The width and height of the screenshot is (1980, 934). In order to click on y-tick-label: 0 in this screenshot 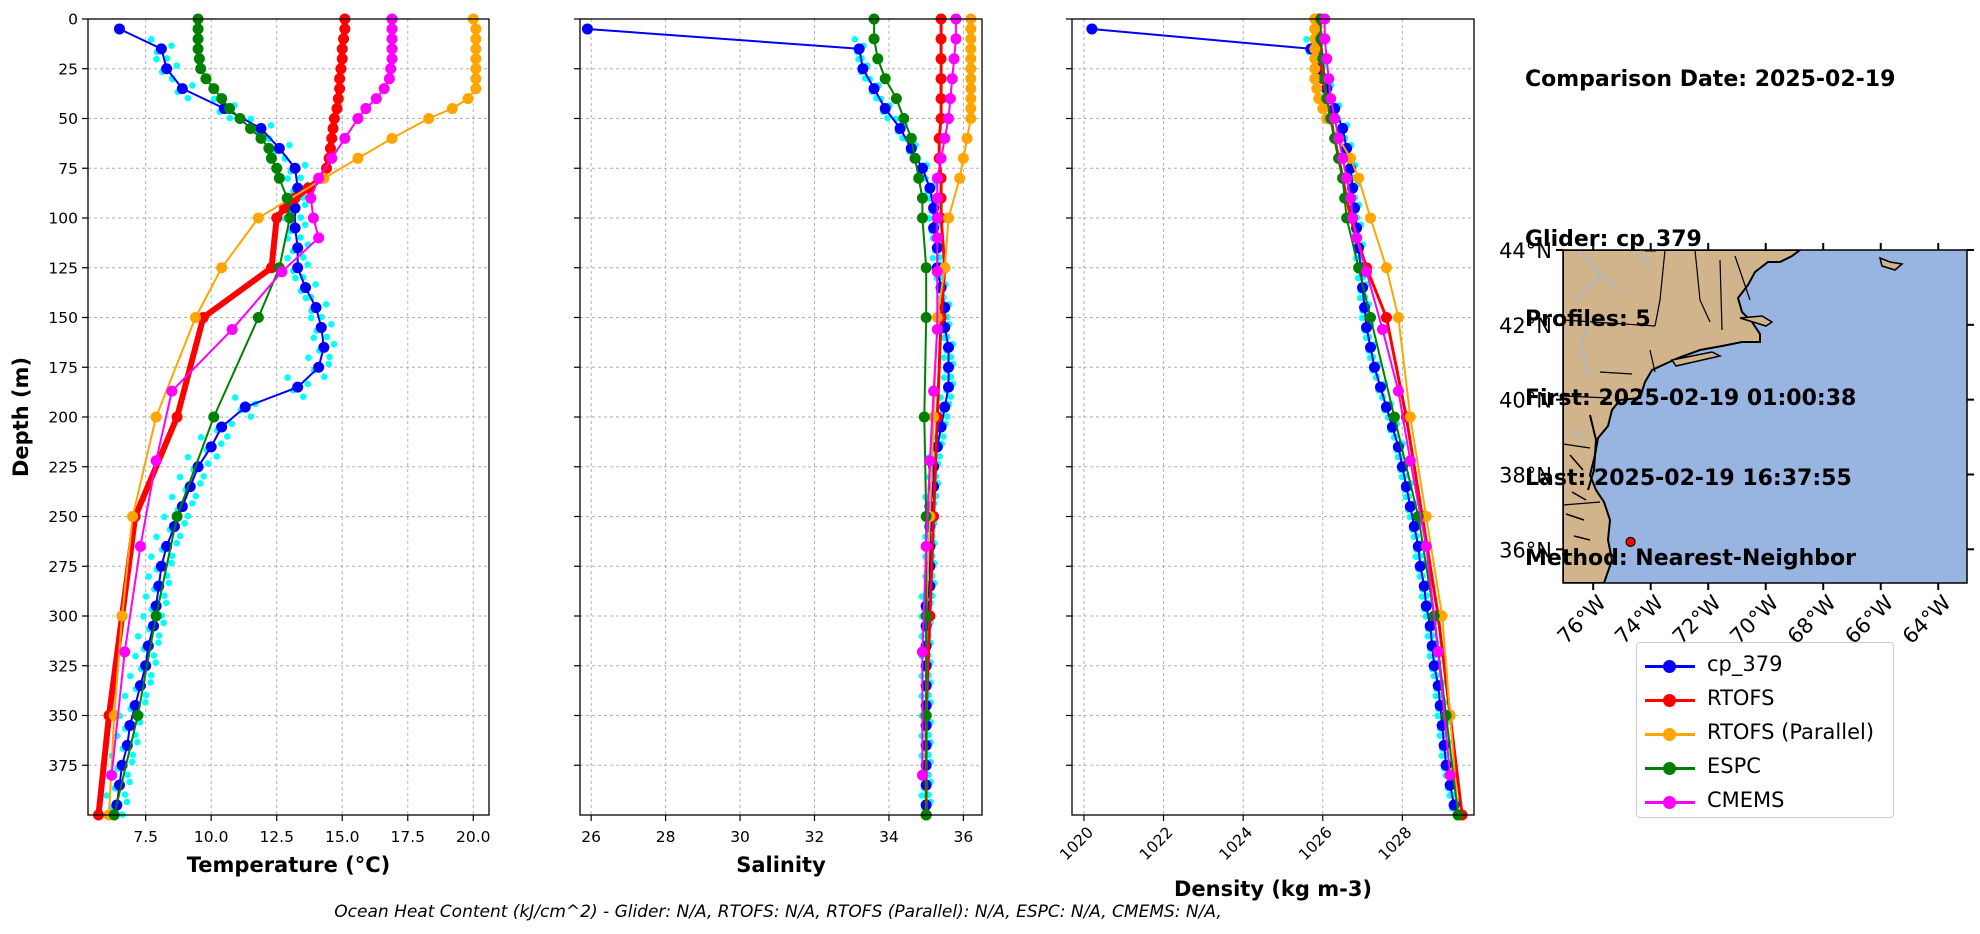, I will do `click(73, 20)`.